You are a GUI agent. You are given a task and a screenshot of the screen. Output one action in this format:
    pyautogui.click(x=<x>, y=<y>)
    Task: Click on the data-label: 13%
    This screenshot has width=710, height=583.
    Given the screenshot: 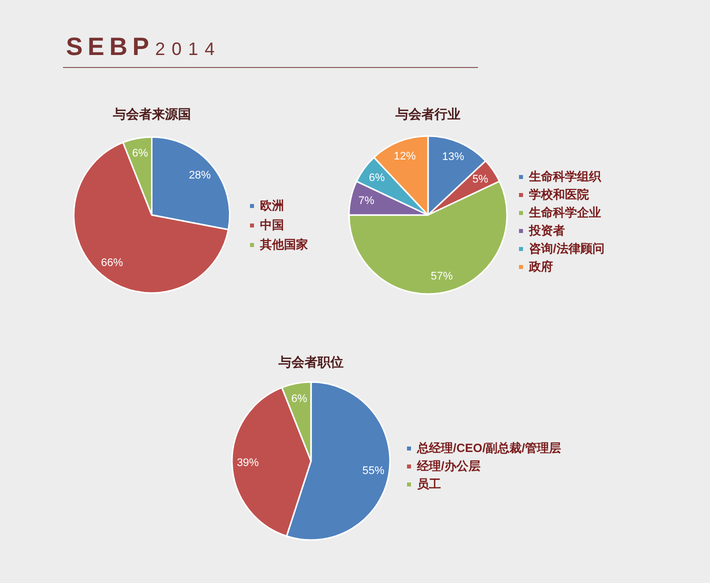 What is the action you would take?
    pyautogui.click(x=453, y=157)
    